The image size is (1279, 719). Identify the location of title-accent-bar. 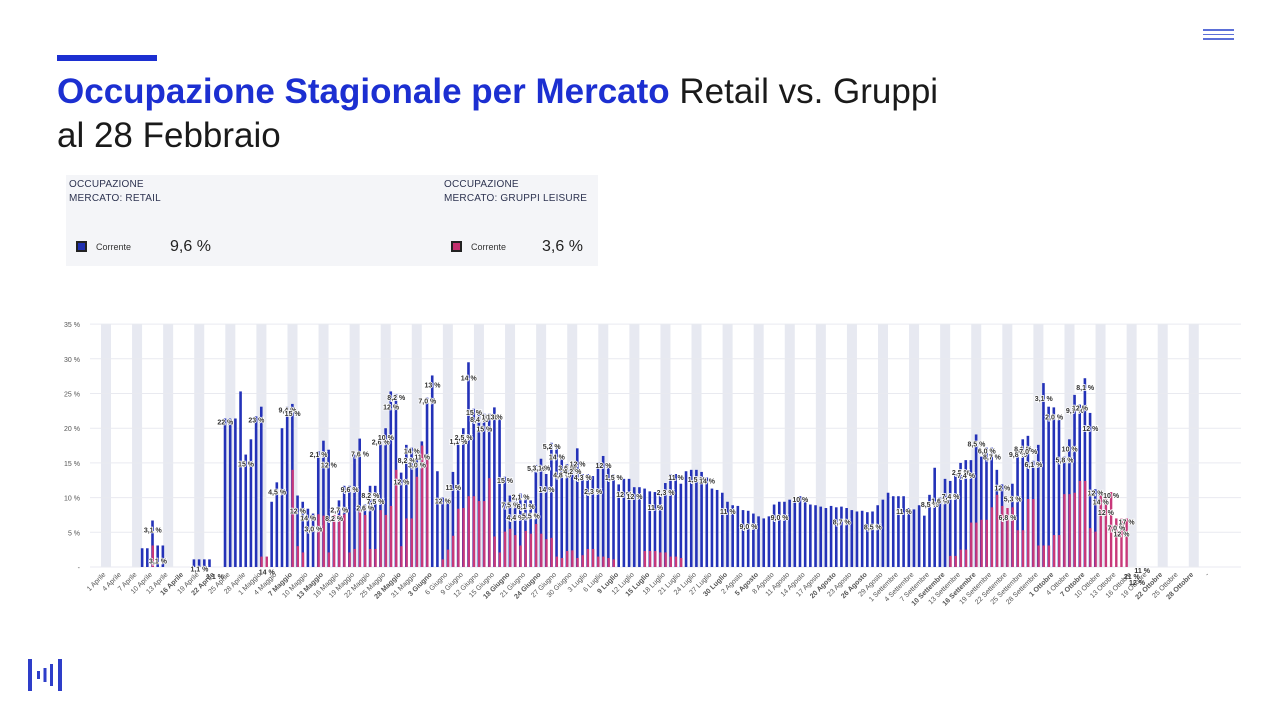
(107, 58).